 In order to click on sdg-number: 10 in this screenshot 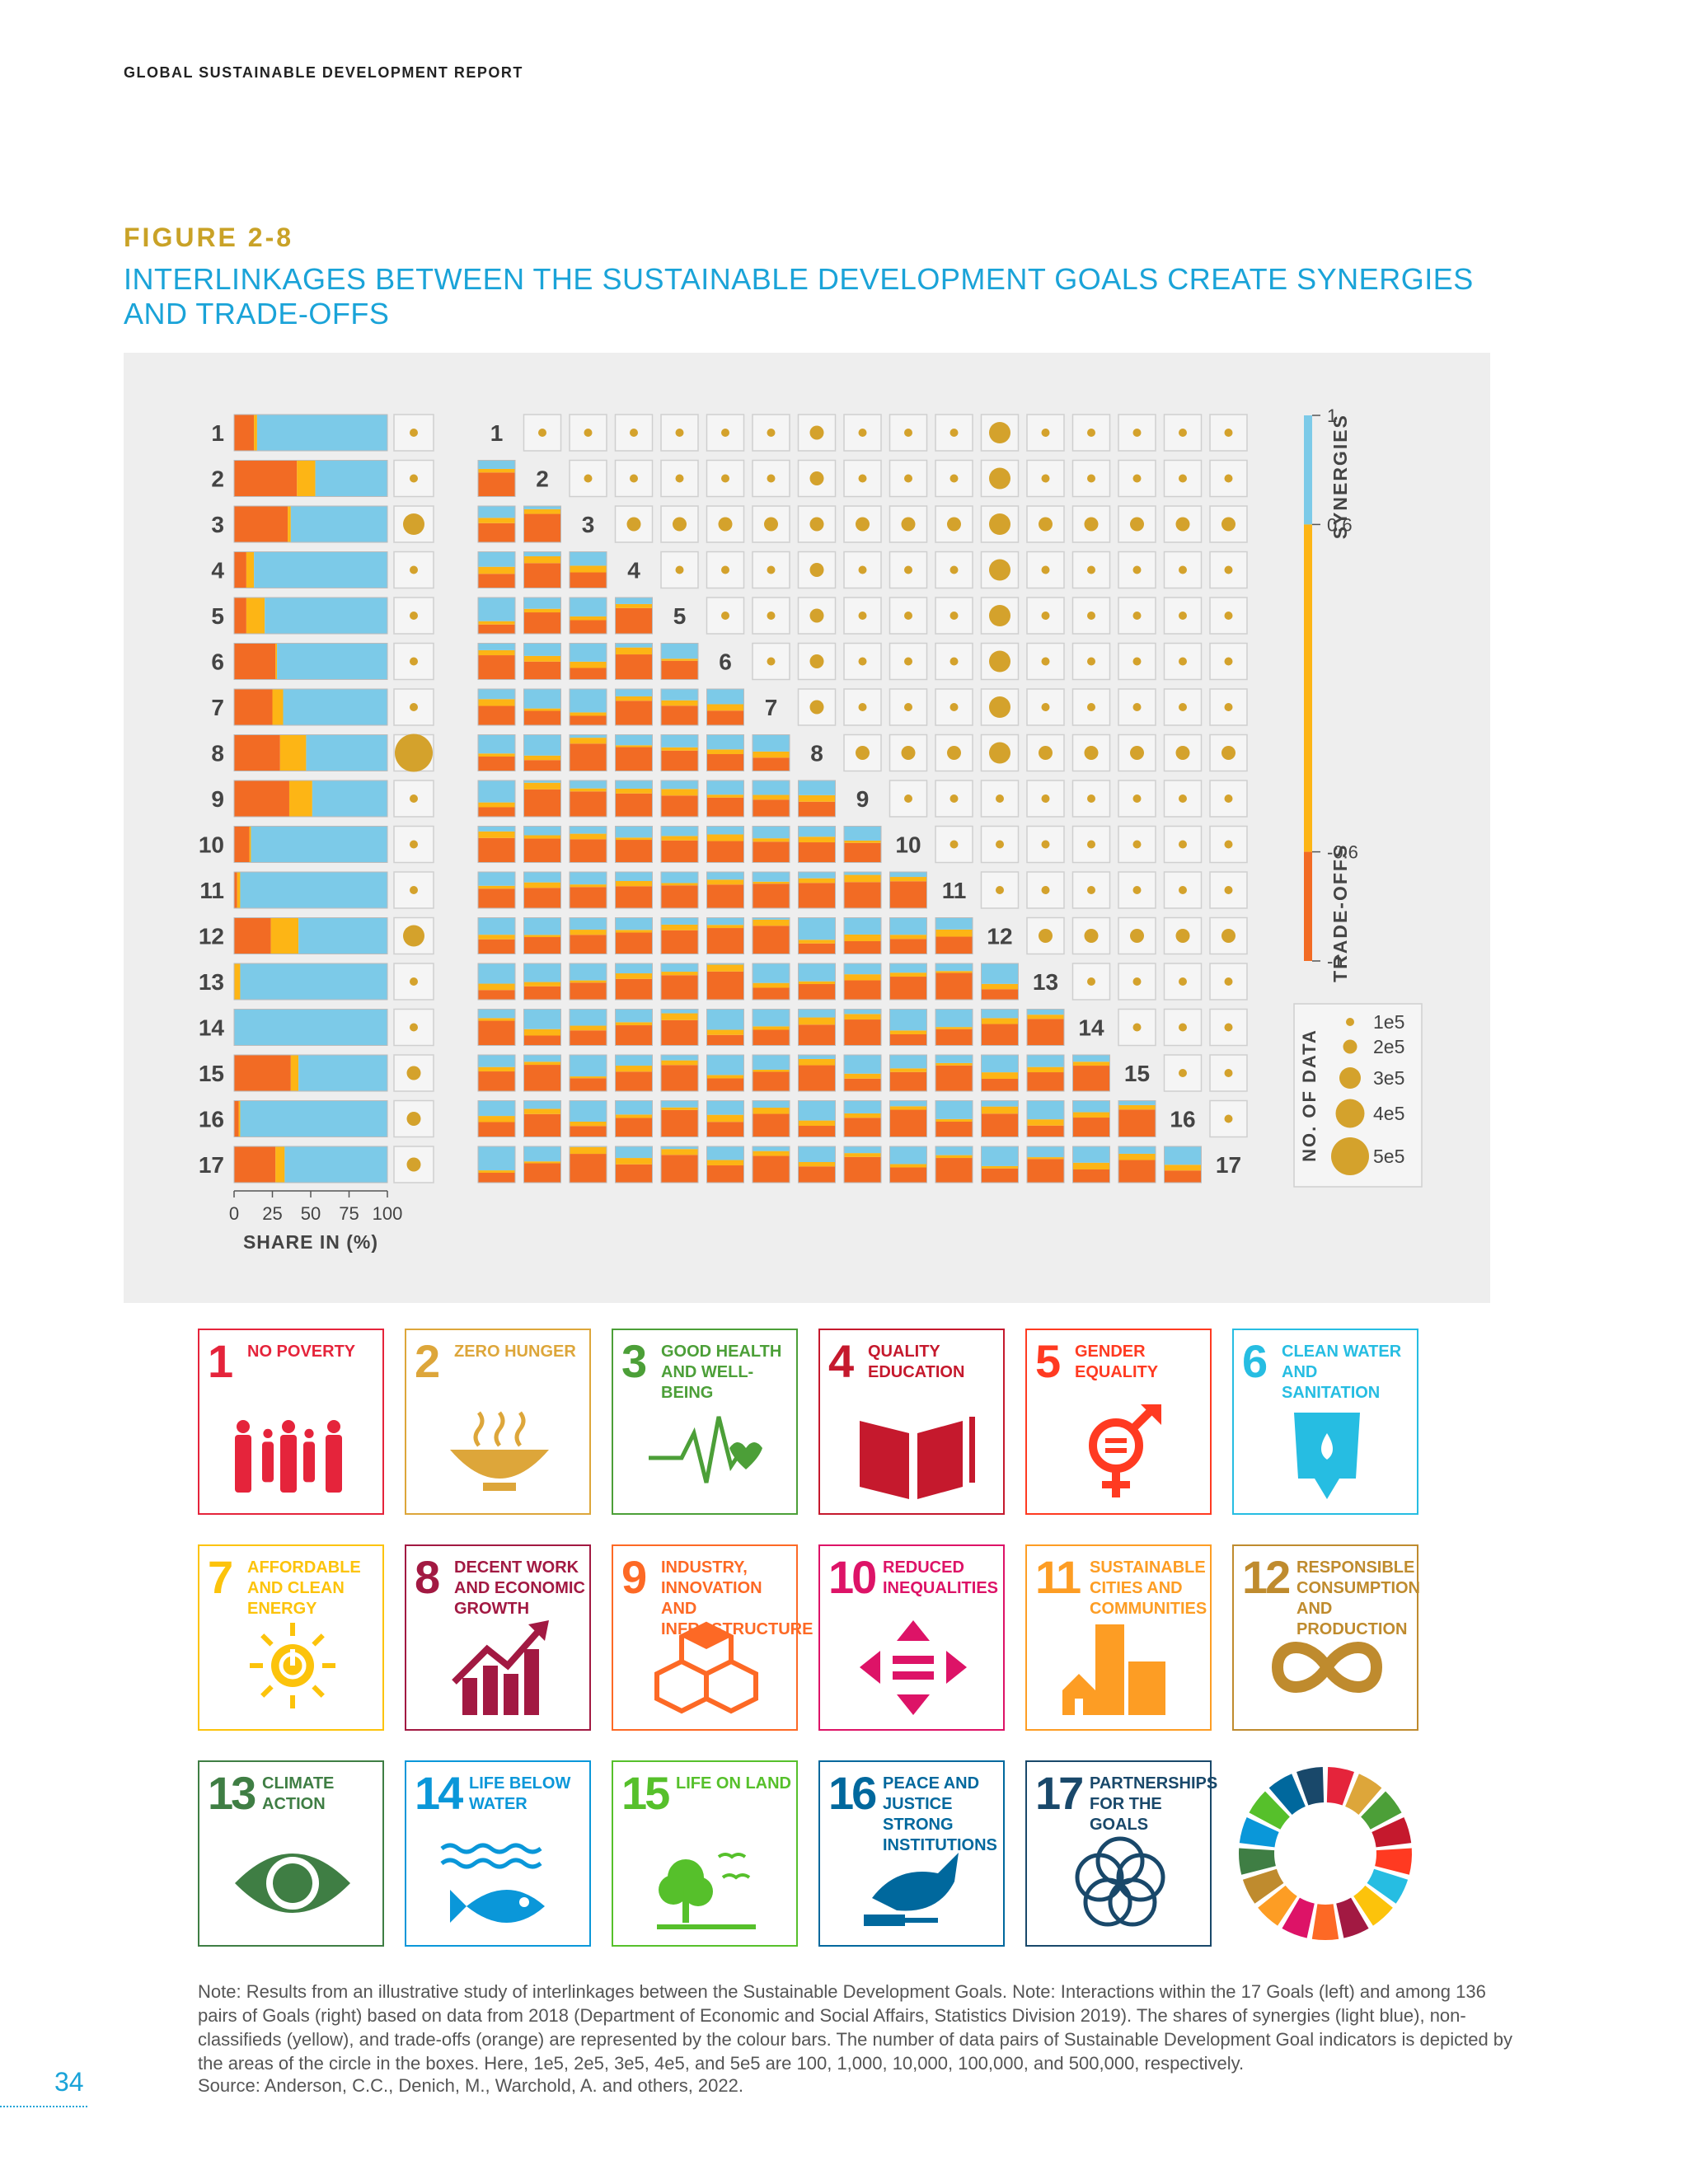, I will do `click(853, 1577)`.